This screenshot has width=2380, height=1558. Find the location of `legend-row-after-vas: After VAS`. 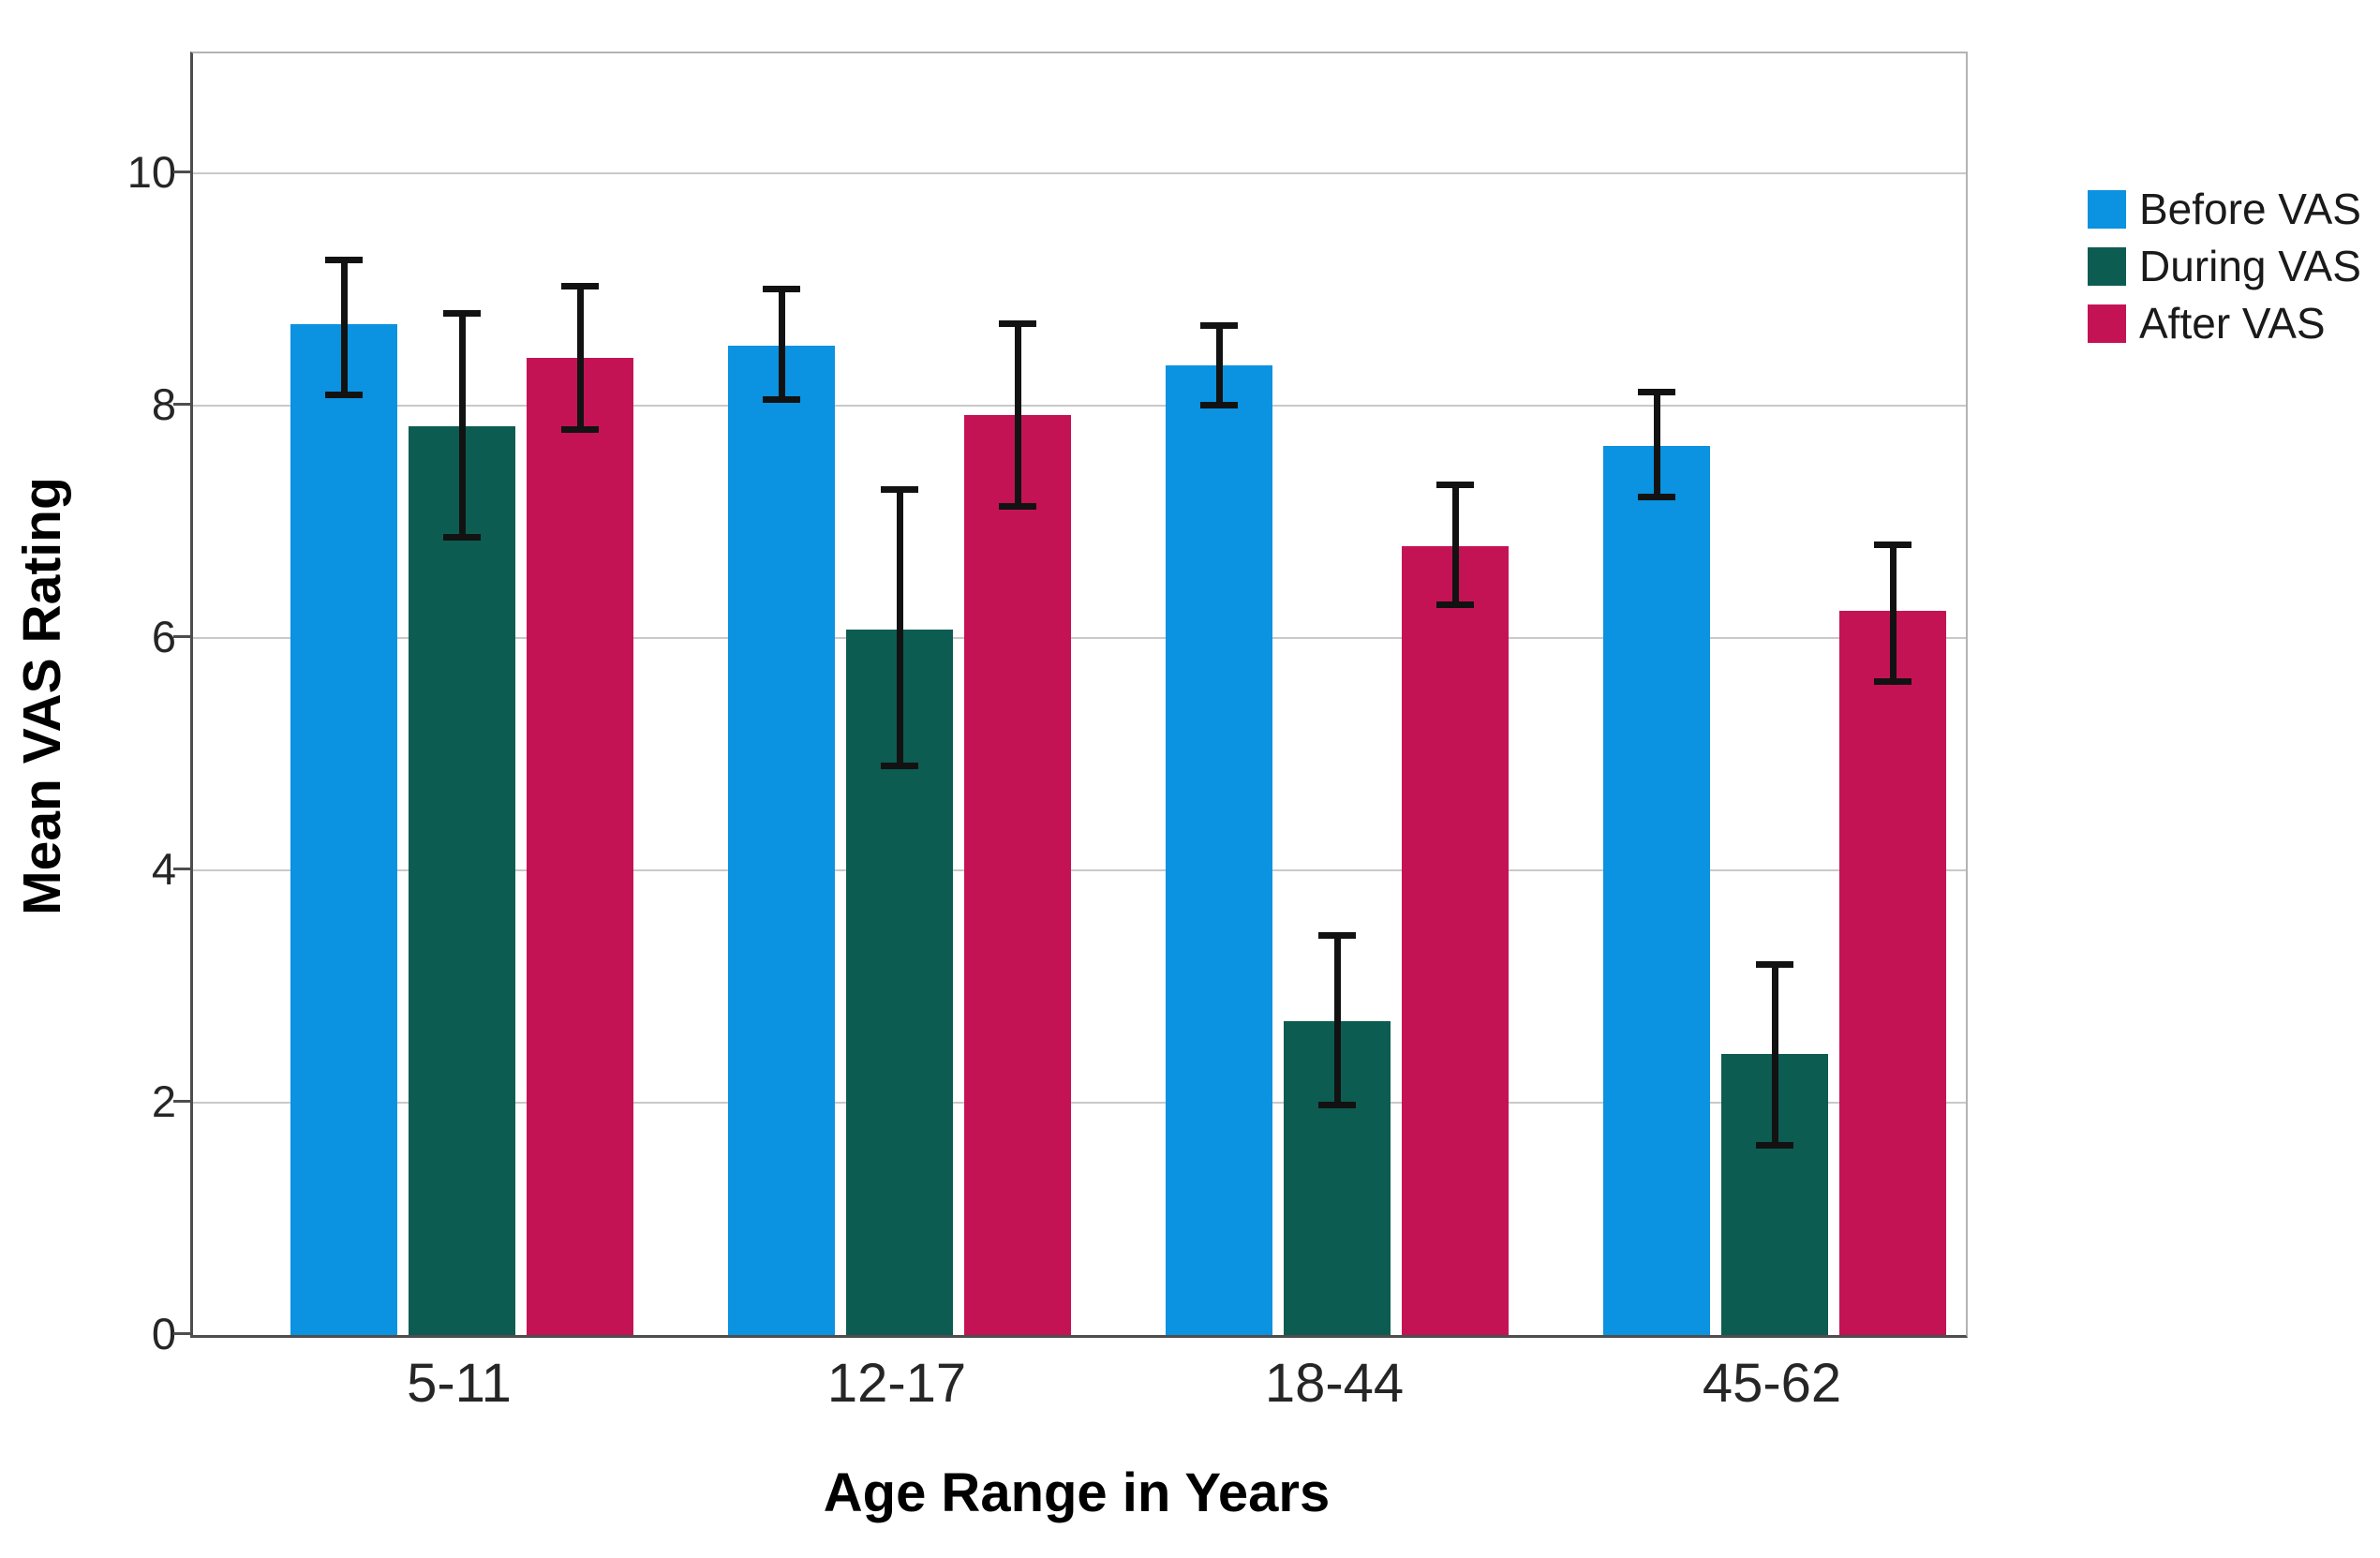

legend-row-after-vas: After VAS is located at coordinates (2224, 324).